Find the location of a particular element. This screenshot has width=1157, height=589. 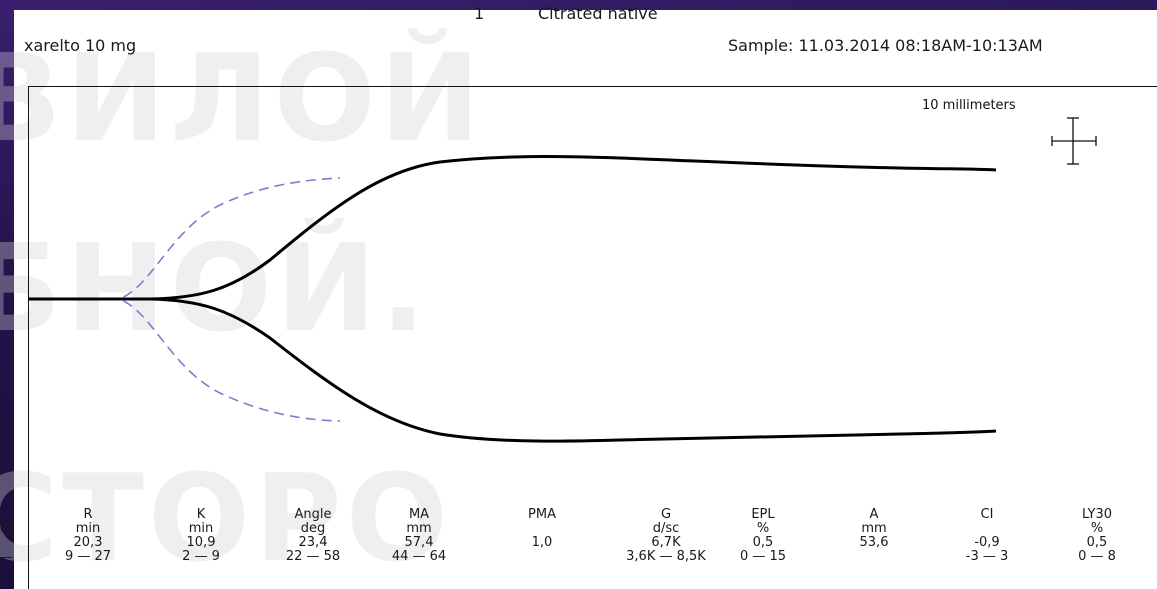

param-column-r: R min 20,3 9 — 27 is located at coordinates (88, 536).